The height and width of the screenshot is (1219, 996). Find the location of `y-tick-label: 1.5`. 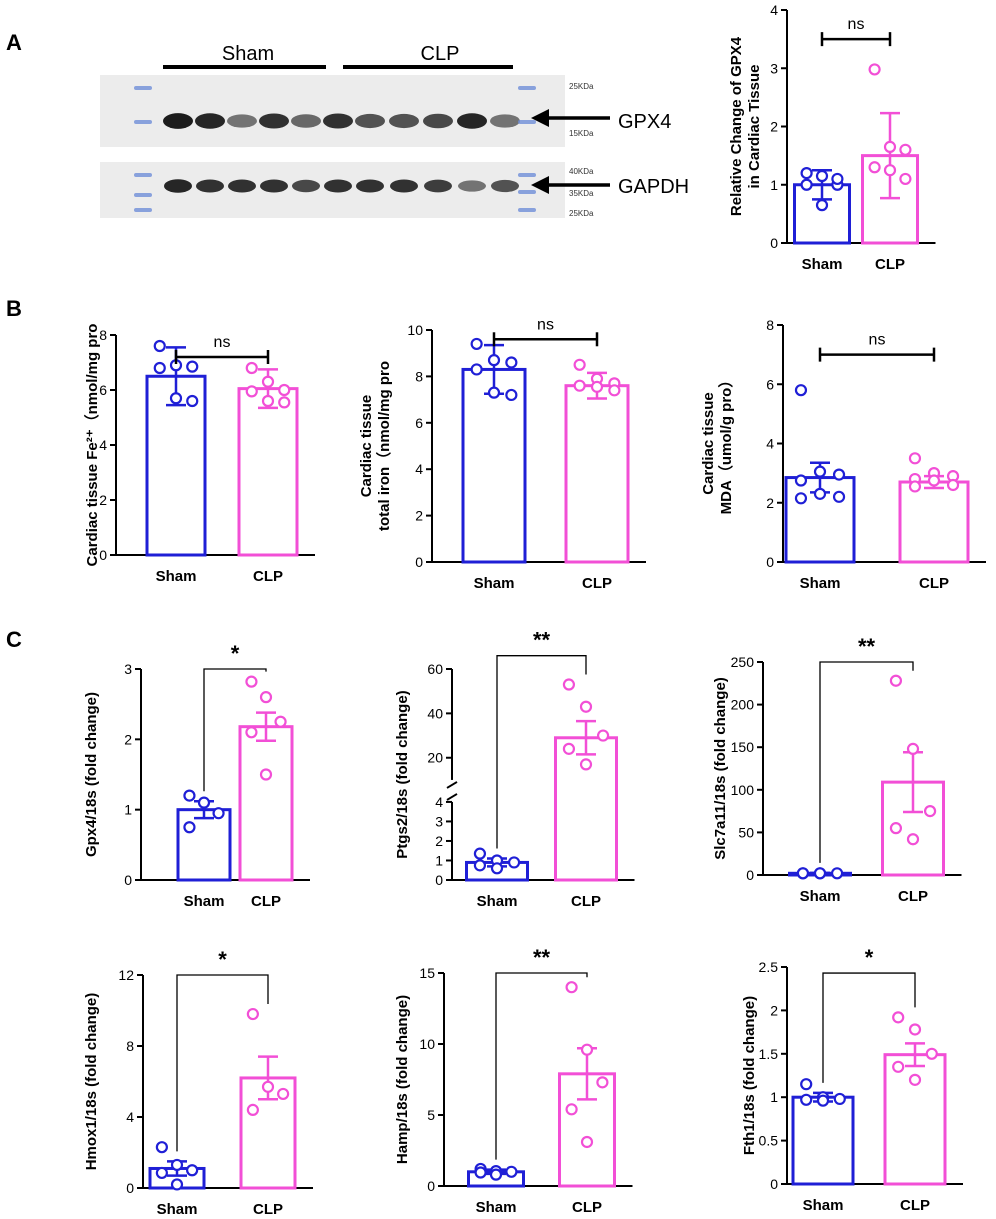

y-tick-label: 1.5 is located at coordinates (769, 1054).